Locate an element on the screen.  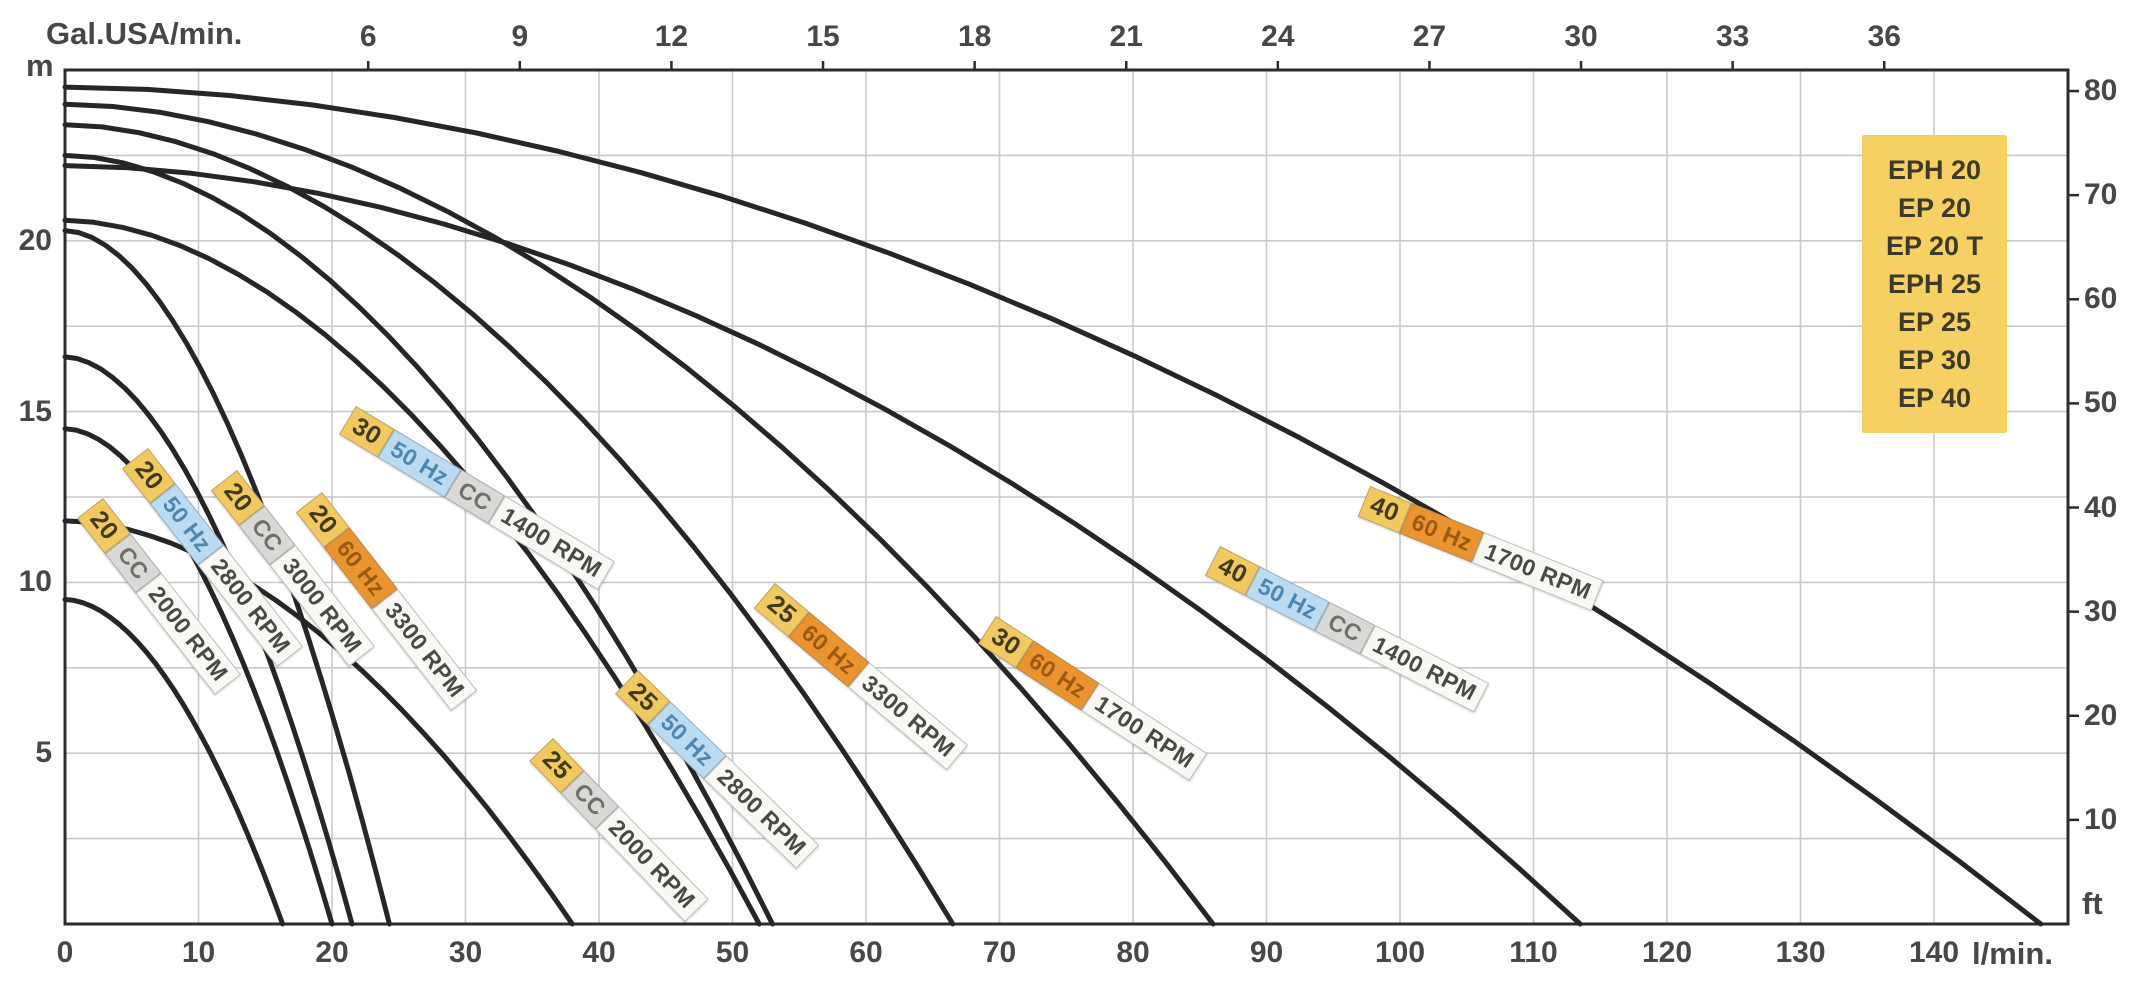
curve-20-cc-3000-rpm is located at coordinates (208, 640).